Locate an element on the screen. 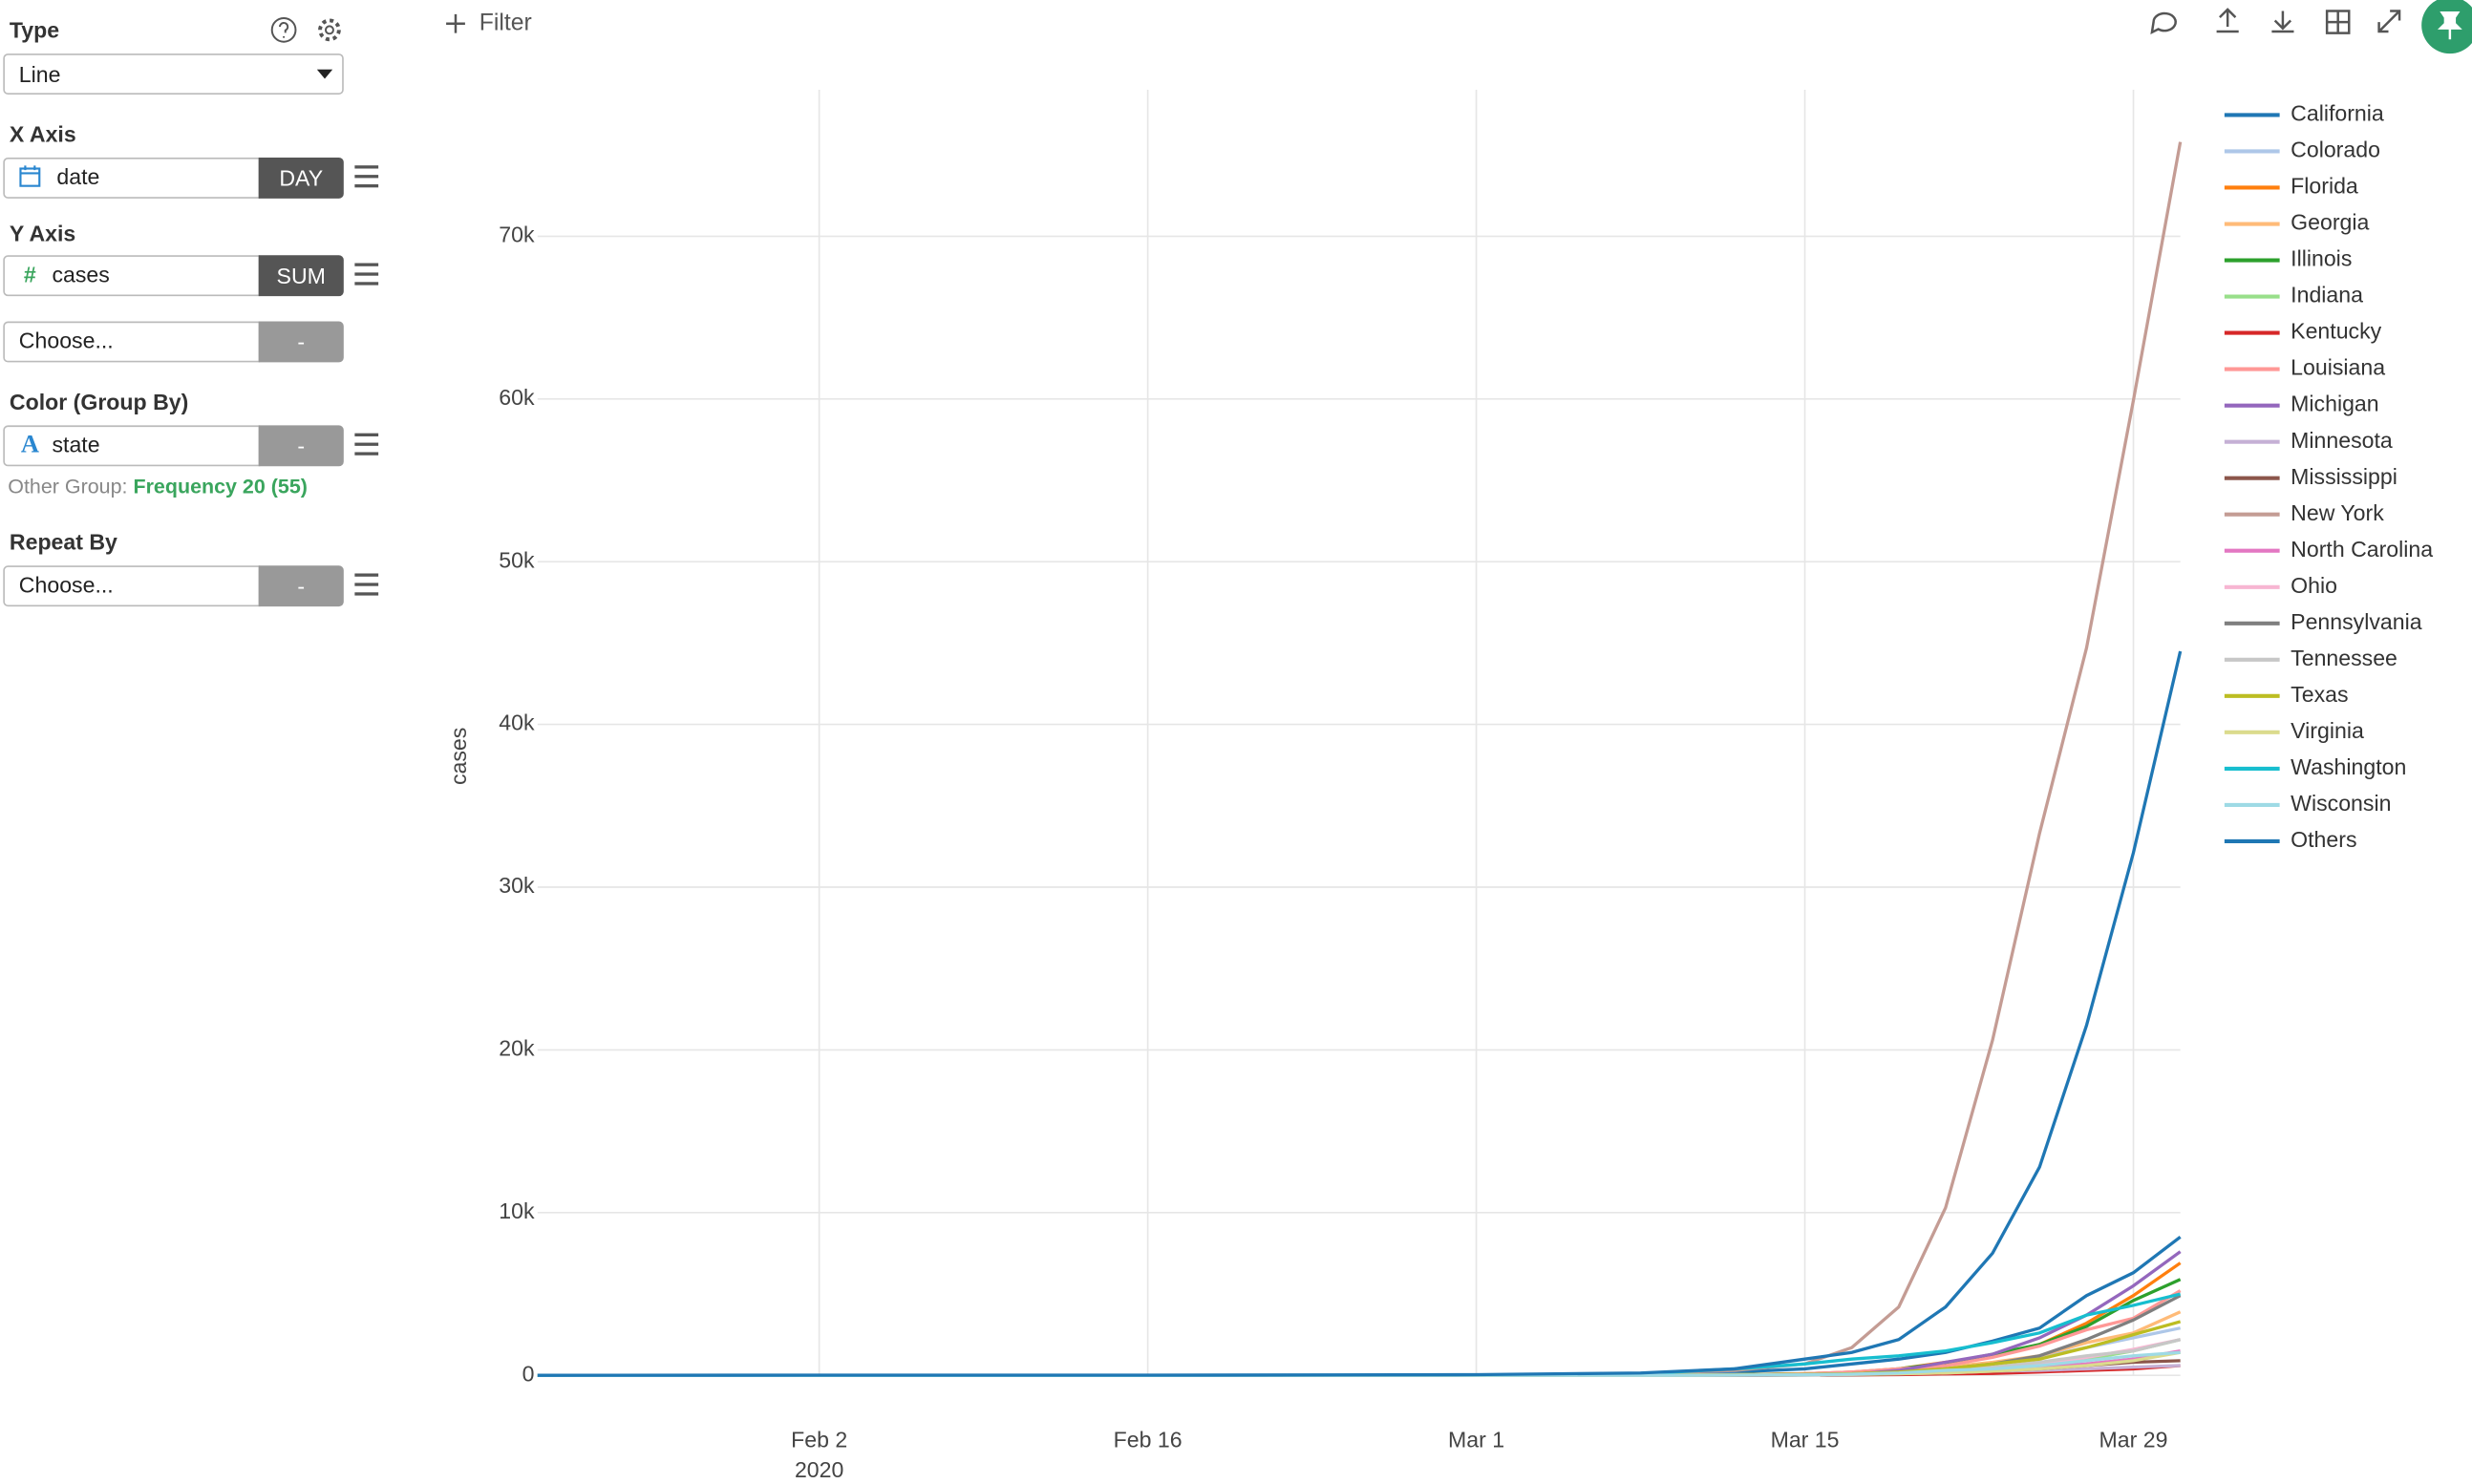 Image resolution: width=2472 pixels, height=1484 pixels. help-glyph is located at coordinates (283, 30).